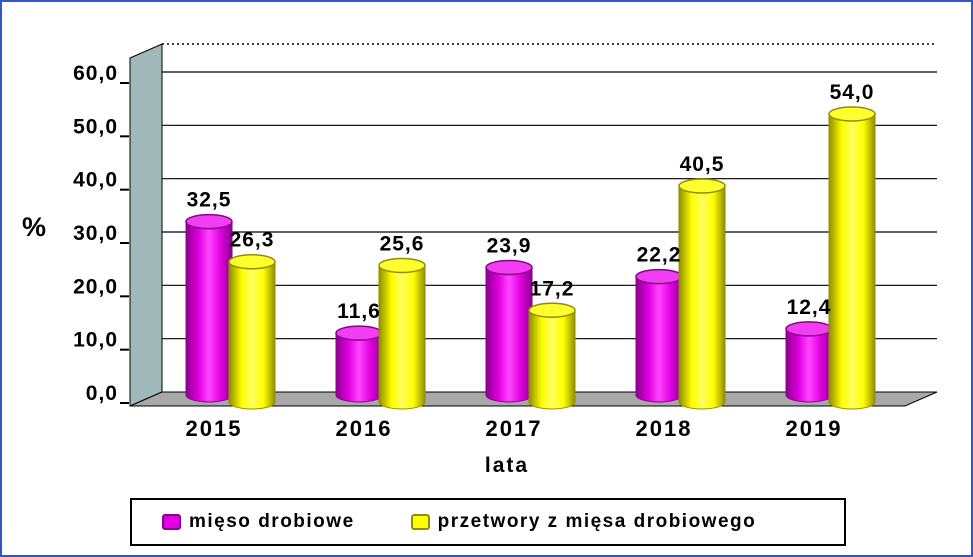 This screenshot has width=973, height=557. I want to click on y-tick-label: 0,0, so click(102, 393).